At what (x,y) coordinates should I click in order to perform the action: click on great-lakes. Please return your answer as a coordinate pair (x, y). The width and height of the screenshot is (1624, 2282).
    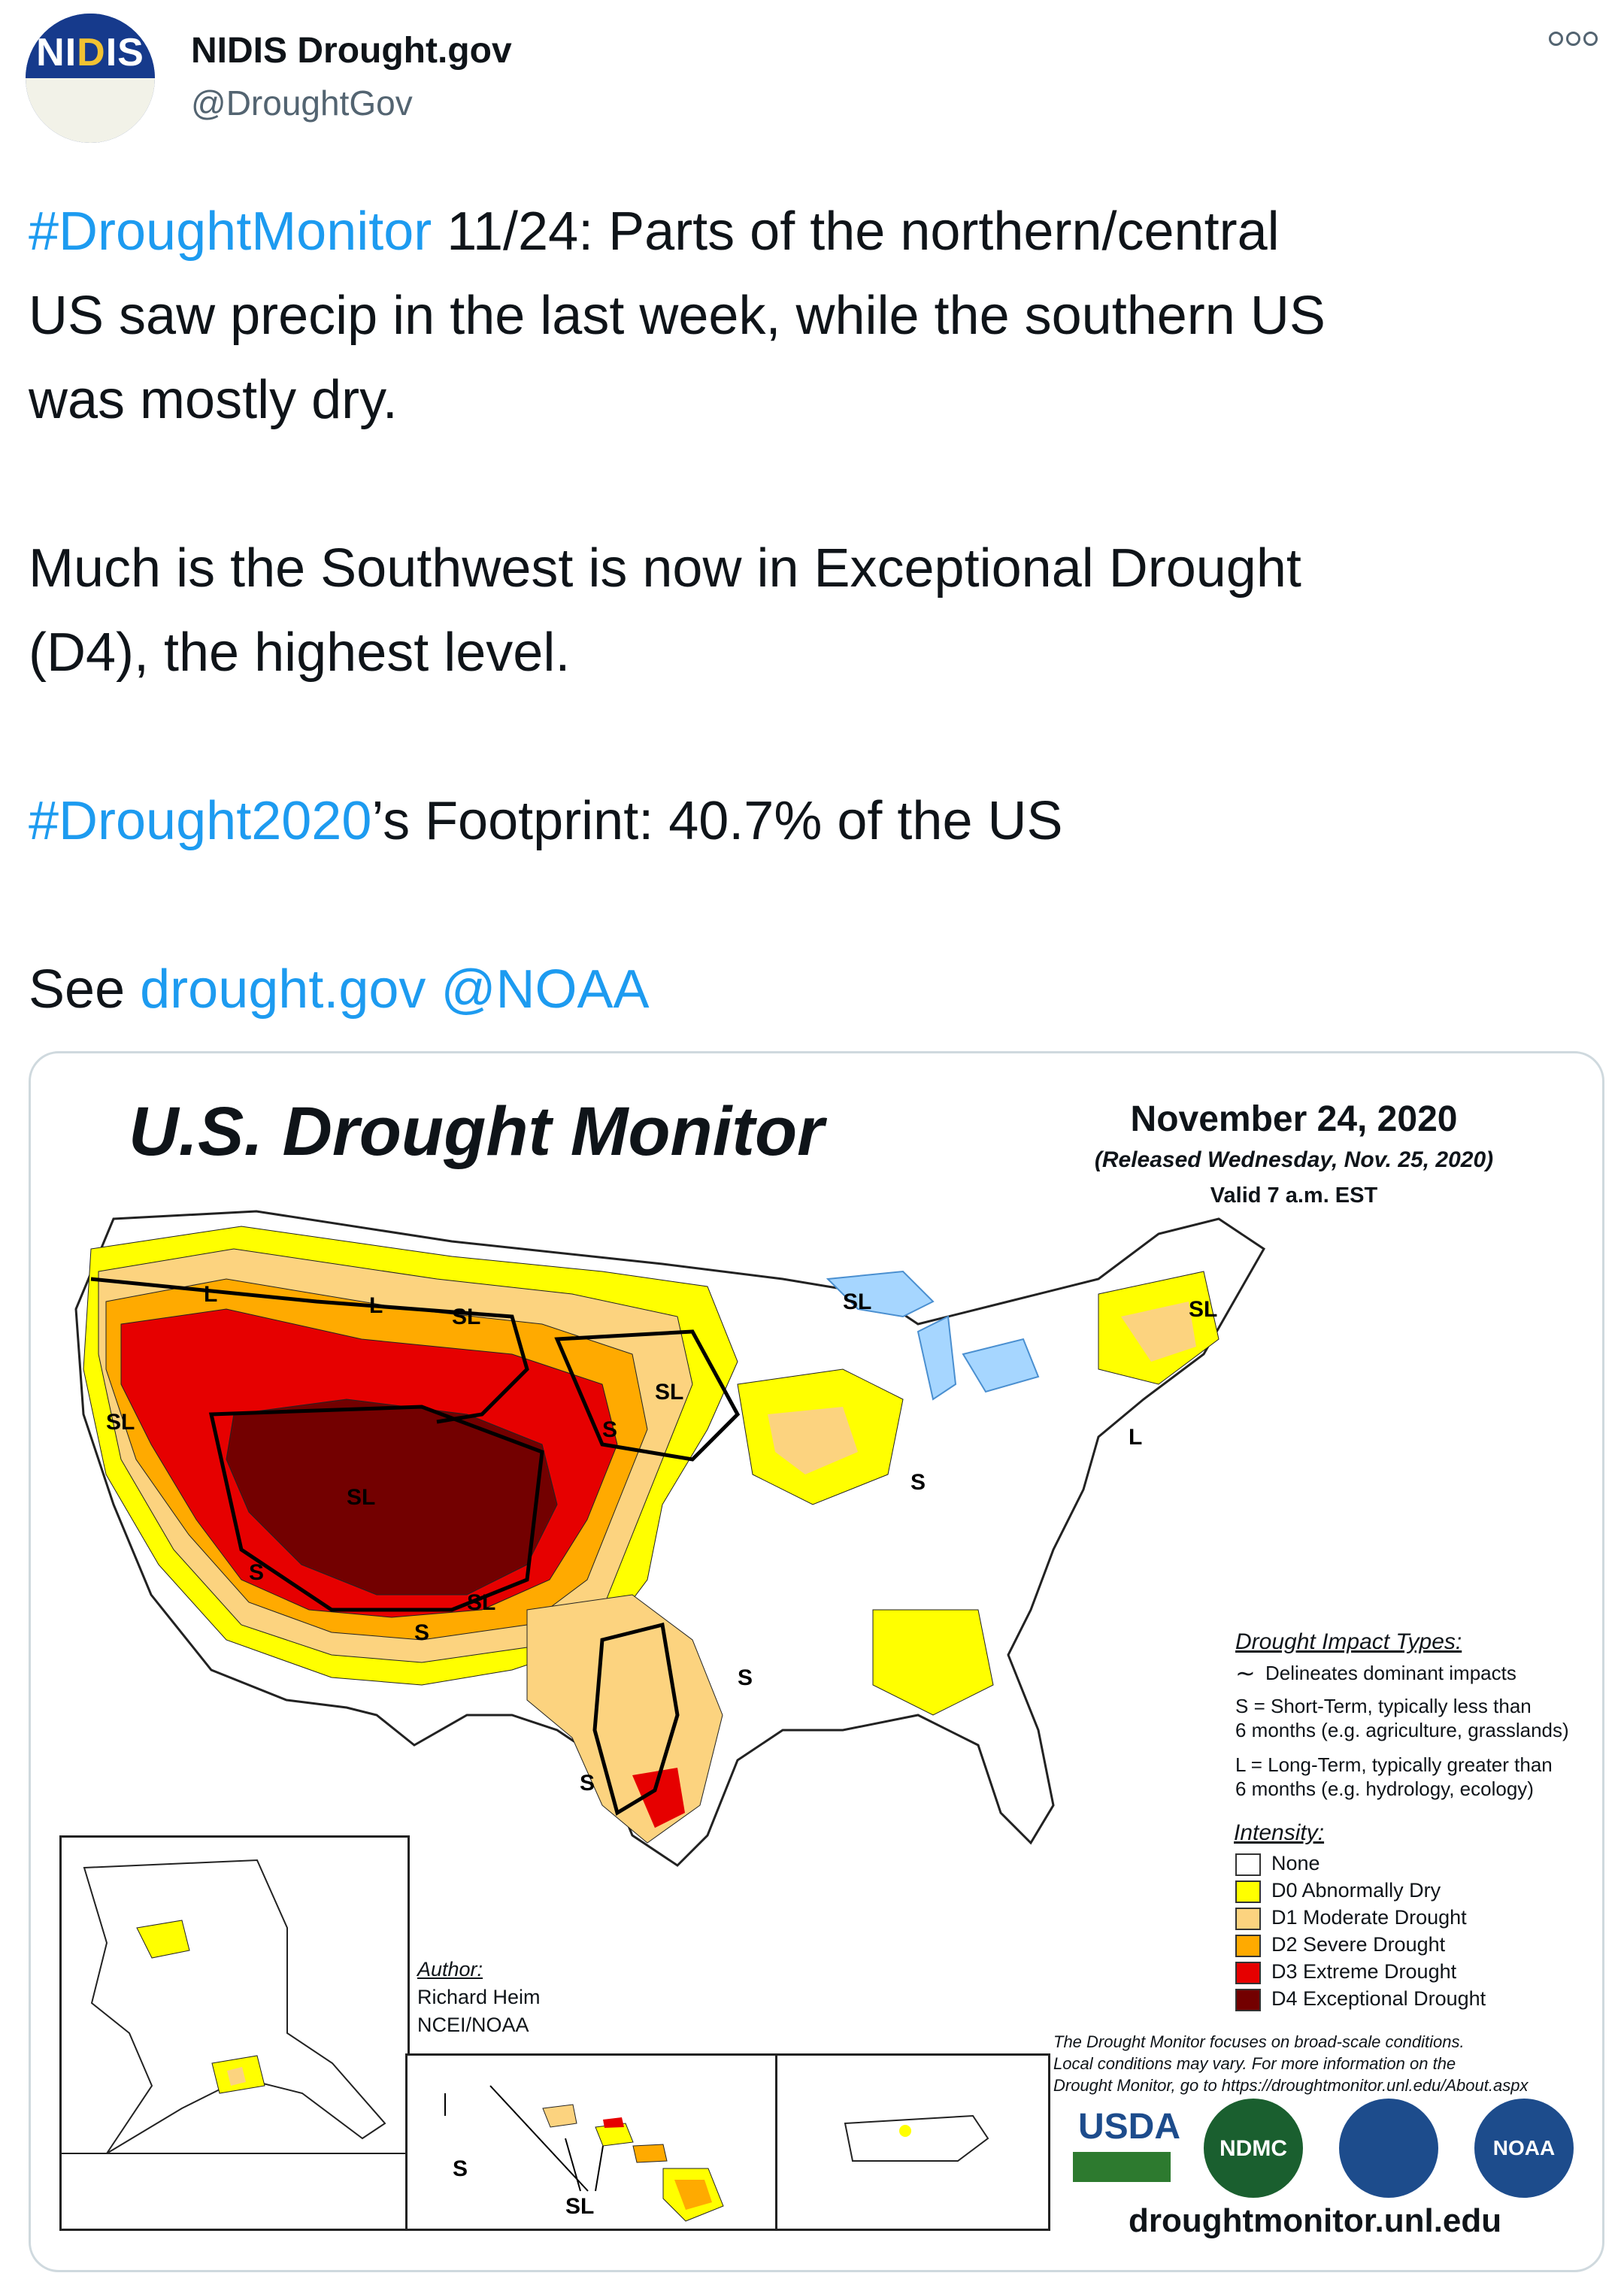
    Looking at the image, I should click on (933, 1335).